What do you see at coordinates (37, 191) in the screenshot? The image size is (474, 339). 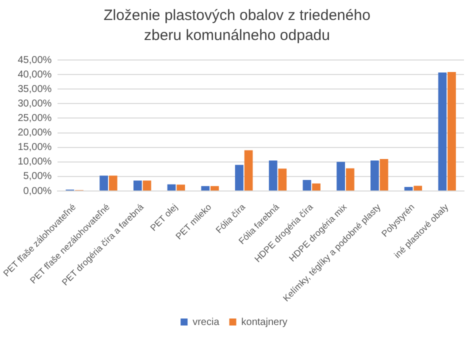 I see `y-tick-label: 0,00%` at bounding box center [37, 191].